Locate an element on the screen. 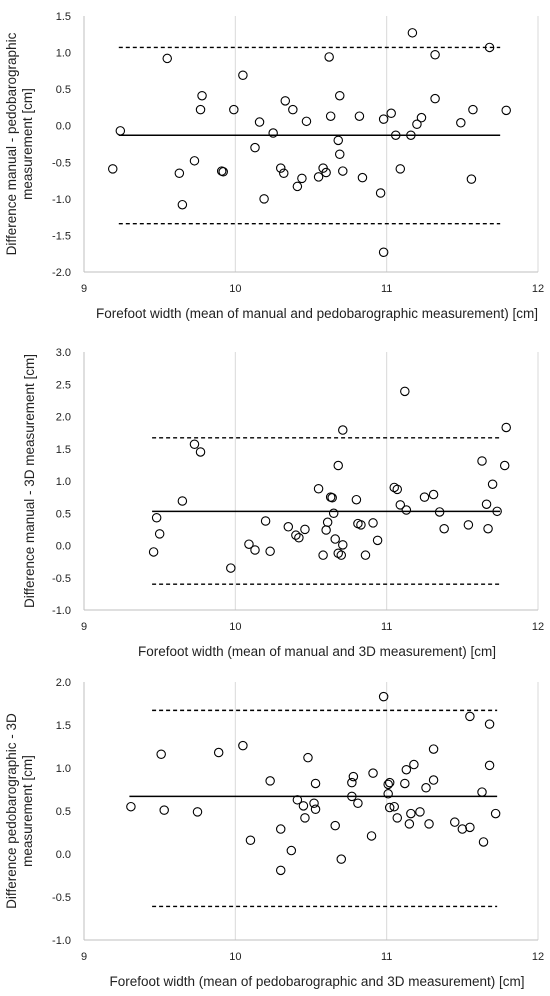 The height and width of the screenshot is (996, 550). y-tick-label: -2.0 is located at coordinates (61, 273).